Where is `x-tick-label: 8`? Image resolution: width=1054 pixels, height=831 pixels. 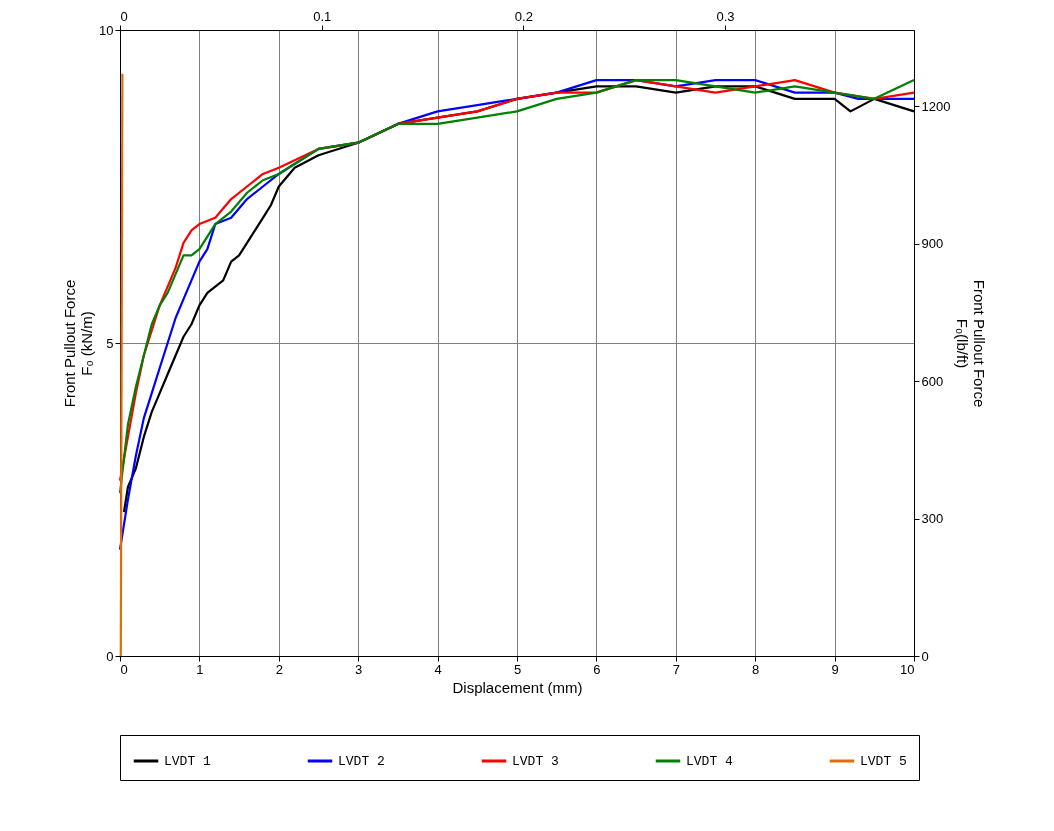 x-tick-label: 8 is located at coordinates (756, 669).